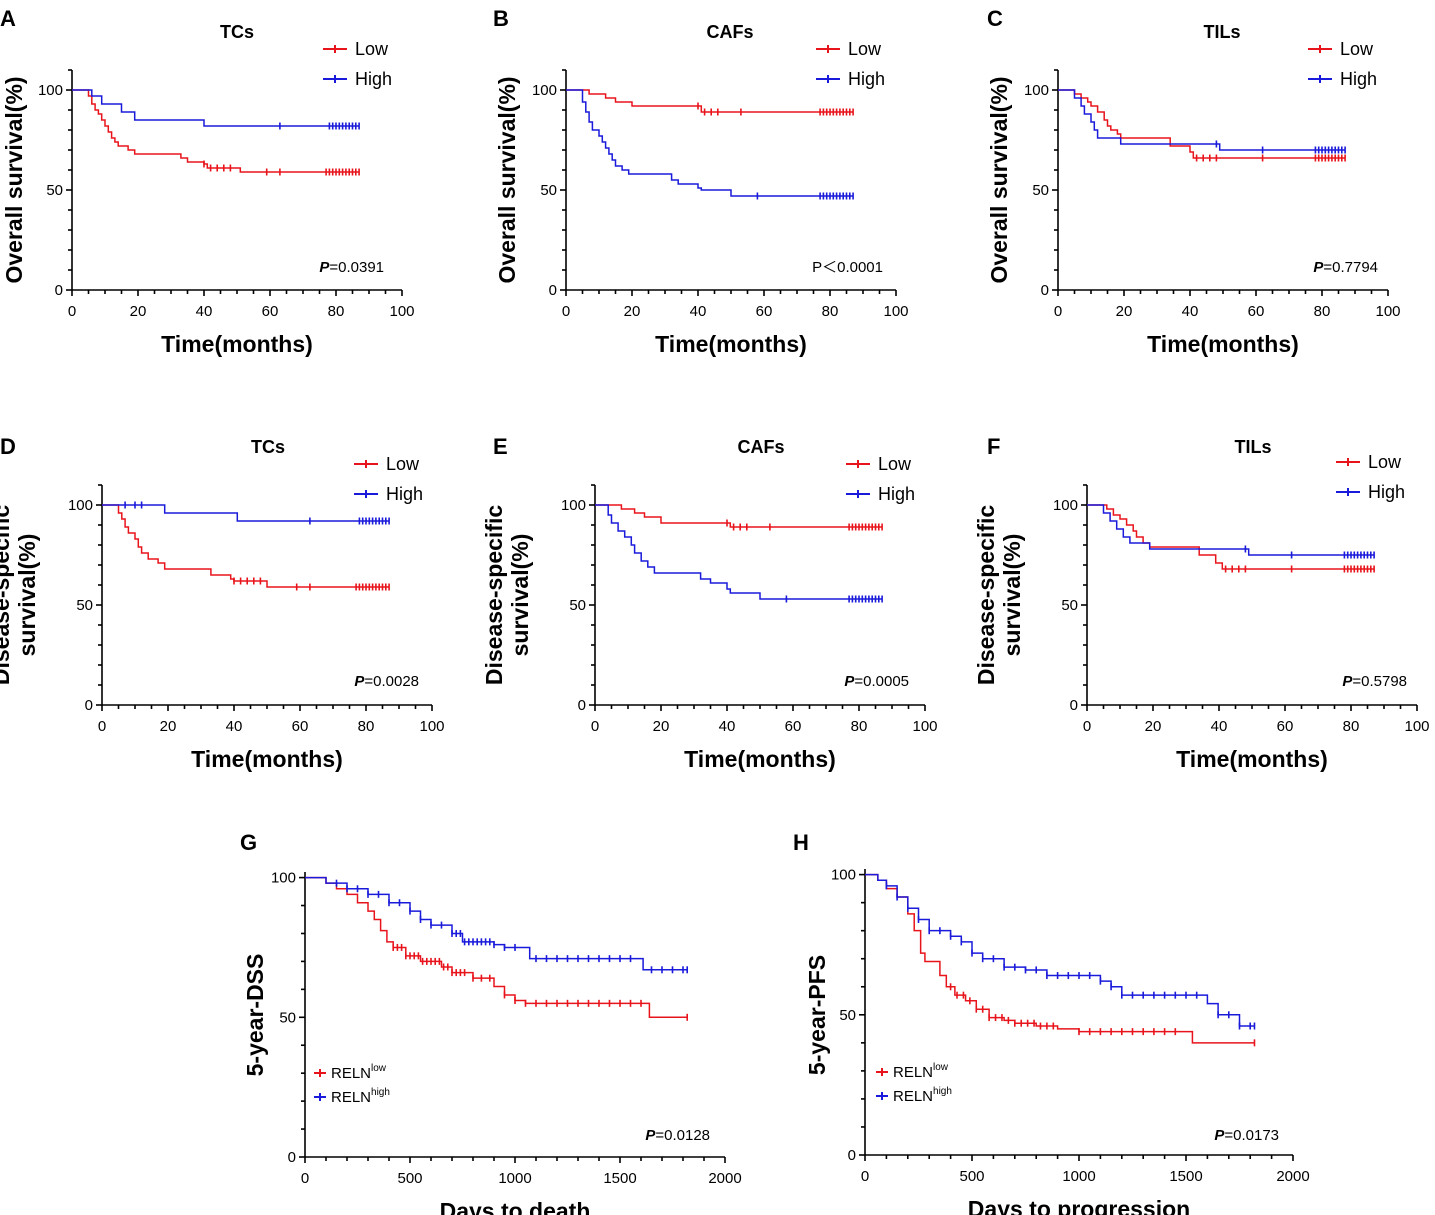 The width and height of the screenshot is (1435, 1215). Describe the element at coordinates (500, 446) in the screenshot. I see `panel-label: E` at that location.